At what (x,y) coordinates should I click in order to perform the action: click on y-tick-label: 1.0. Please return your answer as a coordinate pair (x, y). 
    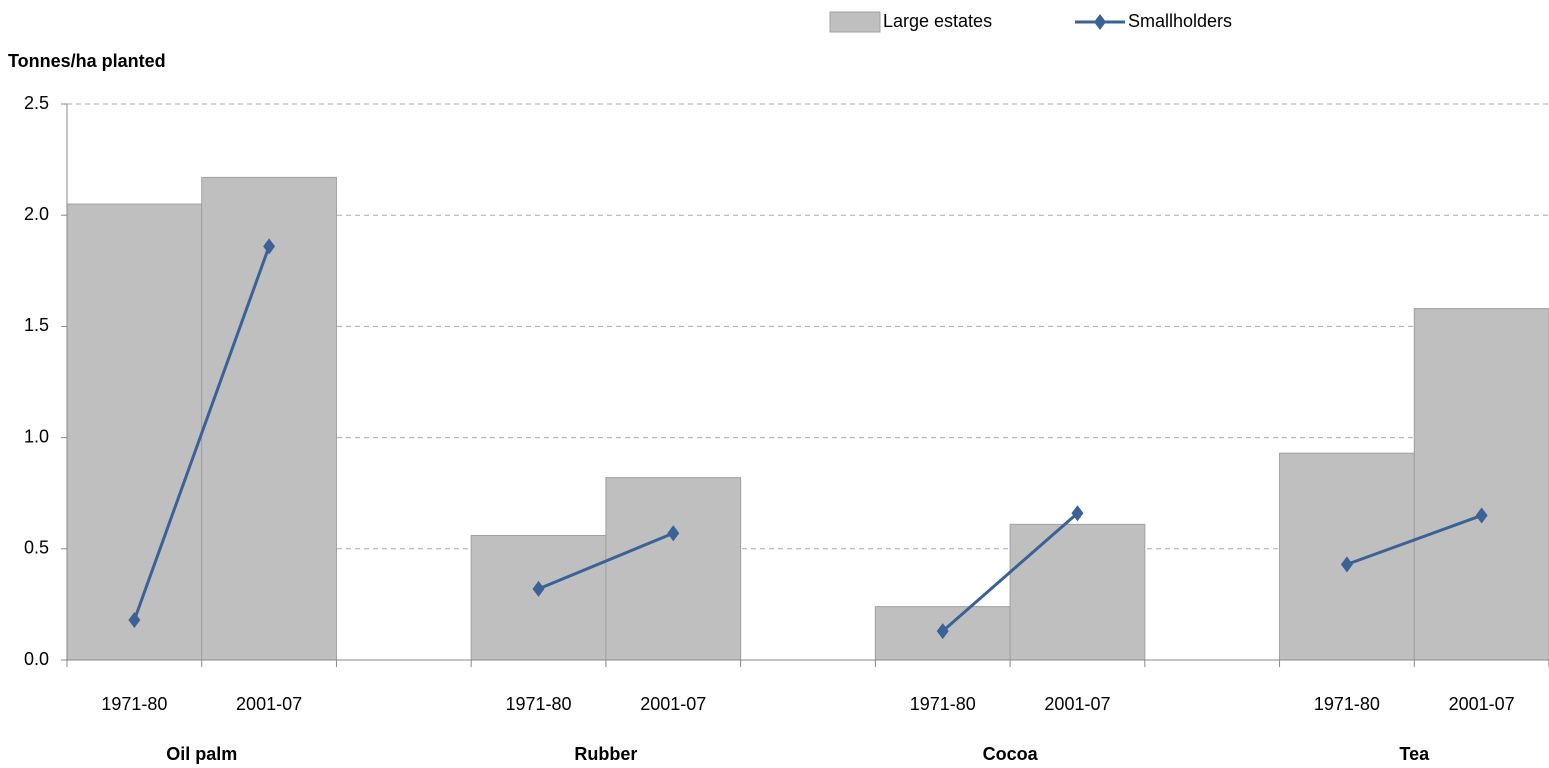
    Looking at the image, I should click on (36, 436).